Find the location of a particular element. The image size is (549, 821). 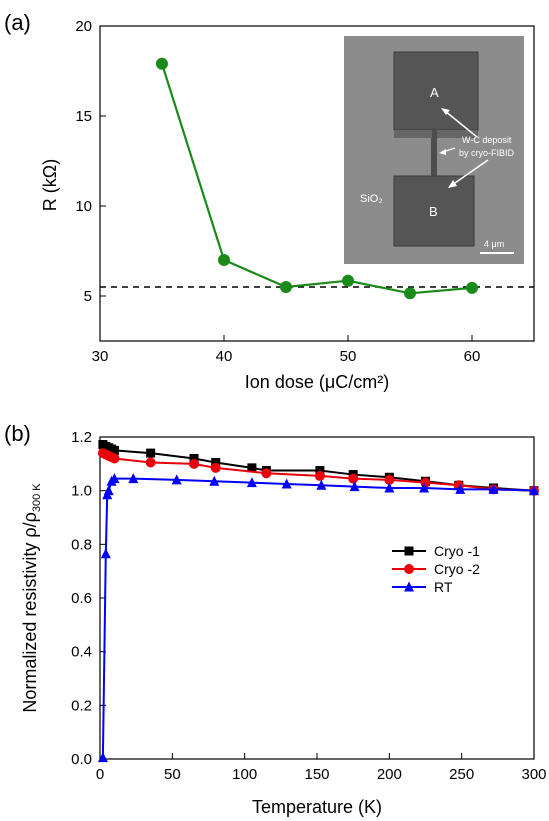

inset-annotation-line2: by cryo-FIBID is located at coordinates (487, 153).